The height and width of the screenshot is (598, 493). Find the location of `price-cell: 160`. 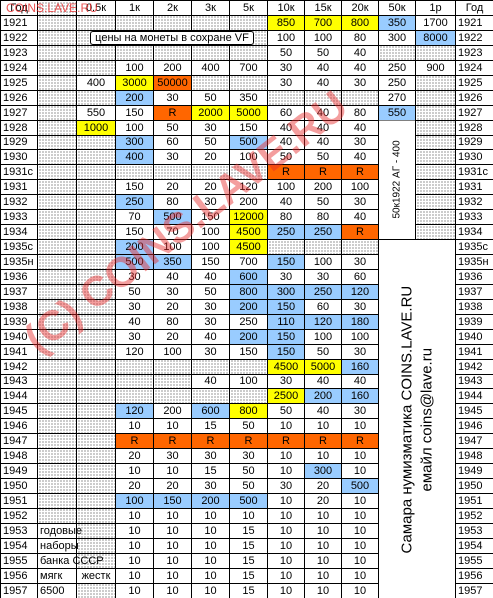

price-cell: 160 is located at coordinates (360, 396).